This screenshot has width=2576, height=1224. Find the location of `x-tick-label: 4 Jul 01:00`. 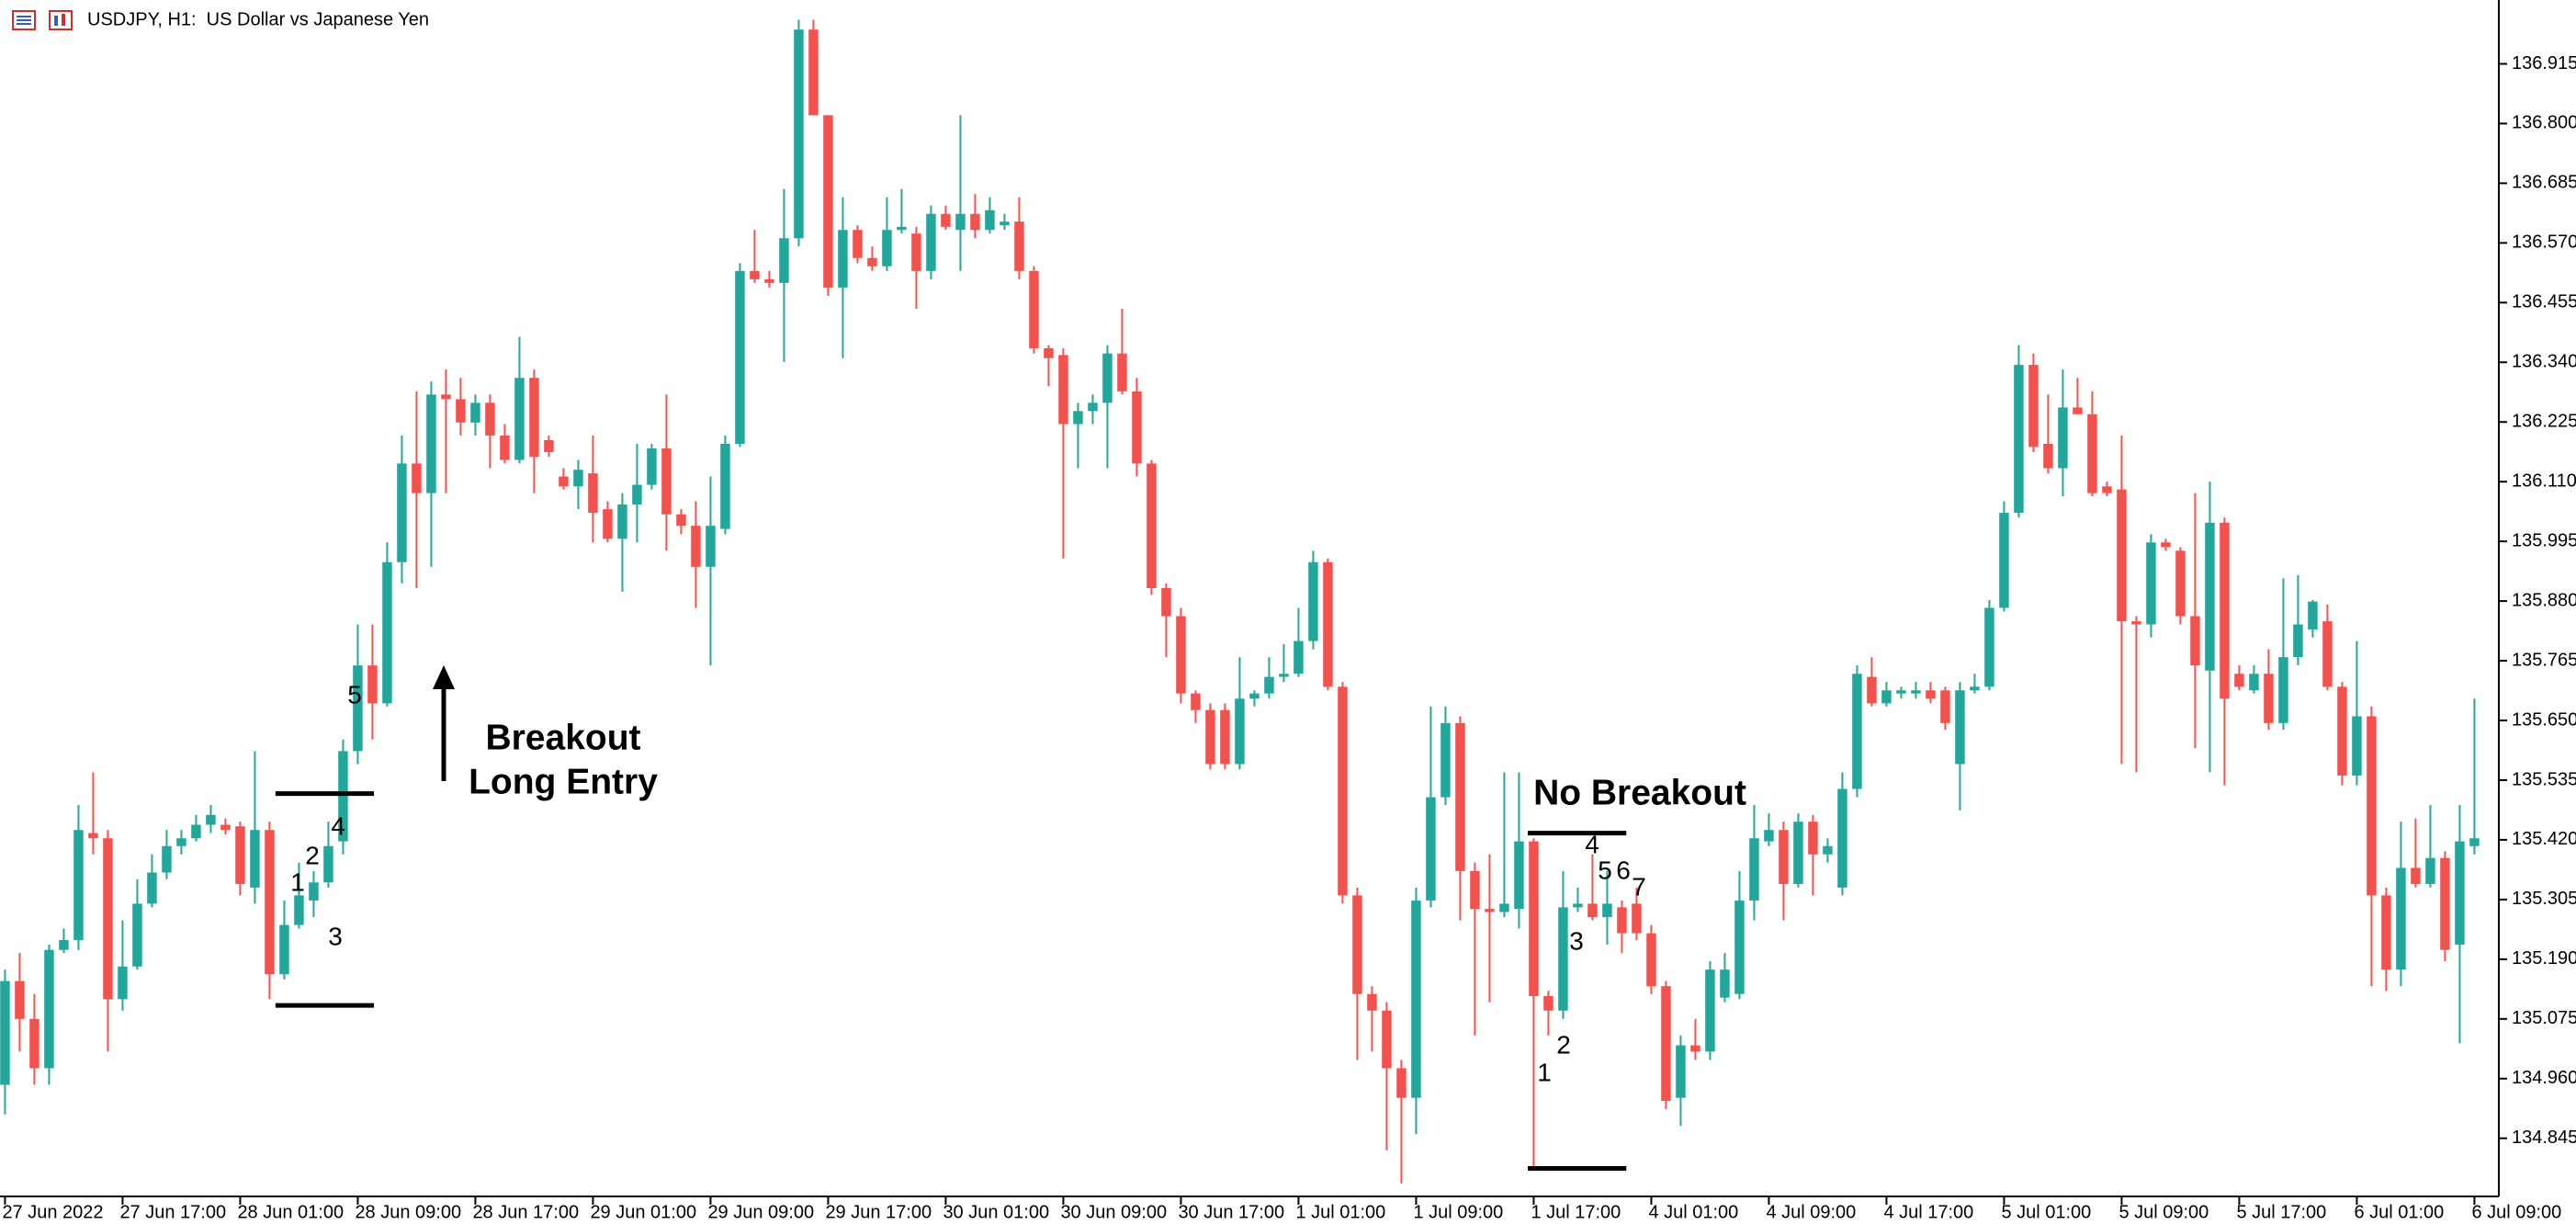

x-tick-label: 4 Jul 01:00 is located at coordinates (1693, 1212).